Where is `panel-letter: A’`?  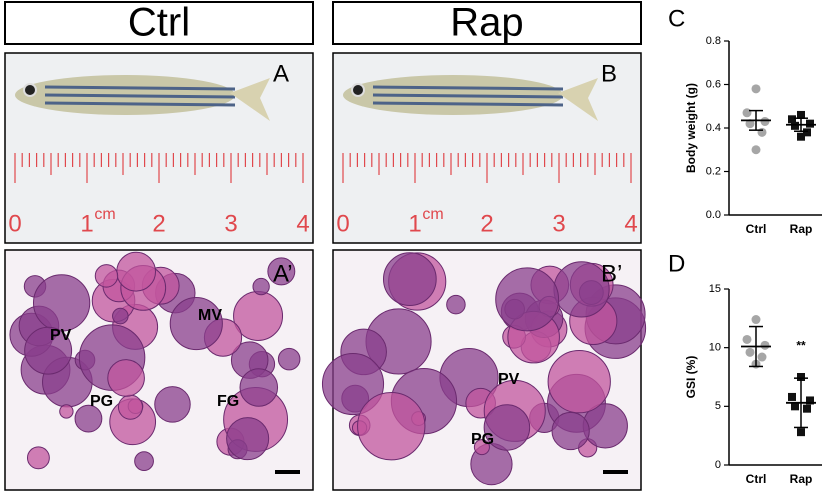 panel-letter: A’ is located at coordinates (283, 273).